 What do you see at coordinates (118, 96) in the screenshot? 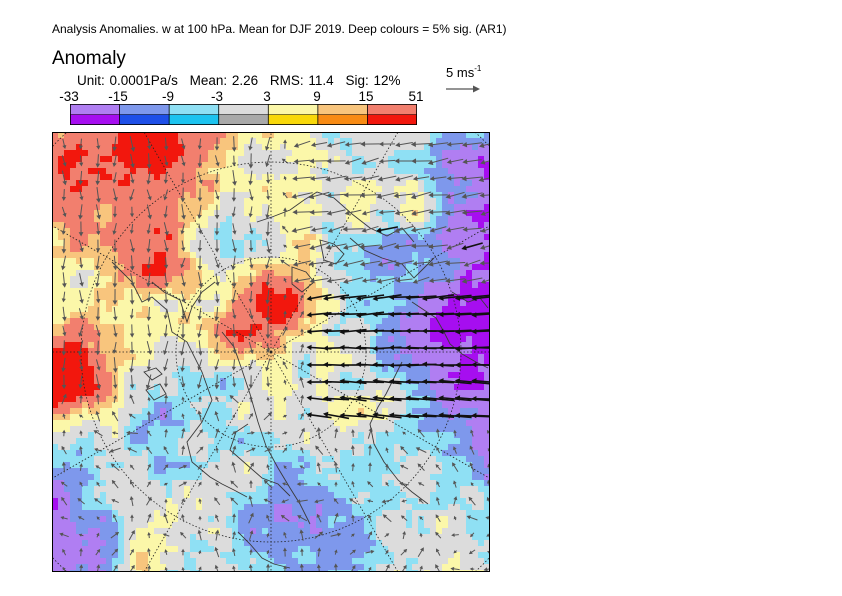
I see `colorbar-label: -15` at bounding box center [118, 96].